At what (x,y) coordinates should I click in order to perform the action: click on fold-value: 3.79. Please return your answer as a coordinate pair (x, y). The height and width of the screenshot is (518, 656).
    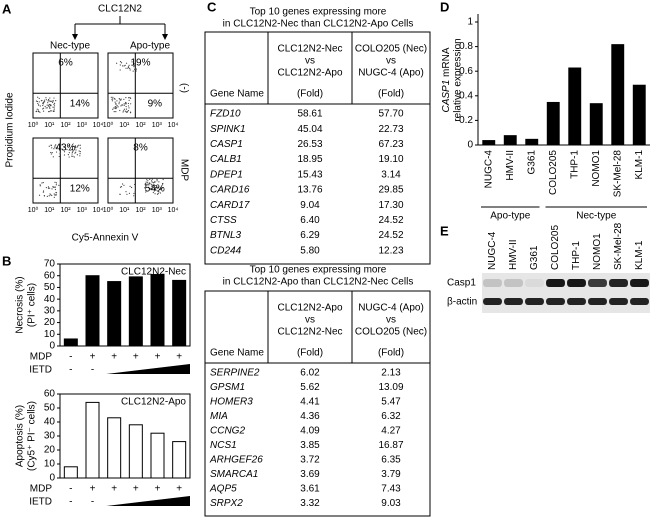
    Looking at the image, I should click on (391, 474).